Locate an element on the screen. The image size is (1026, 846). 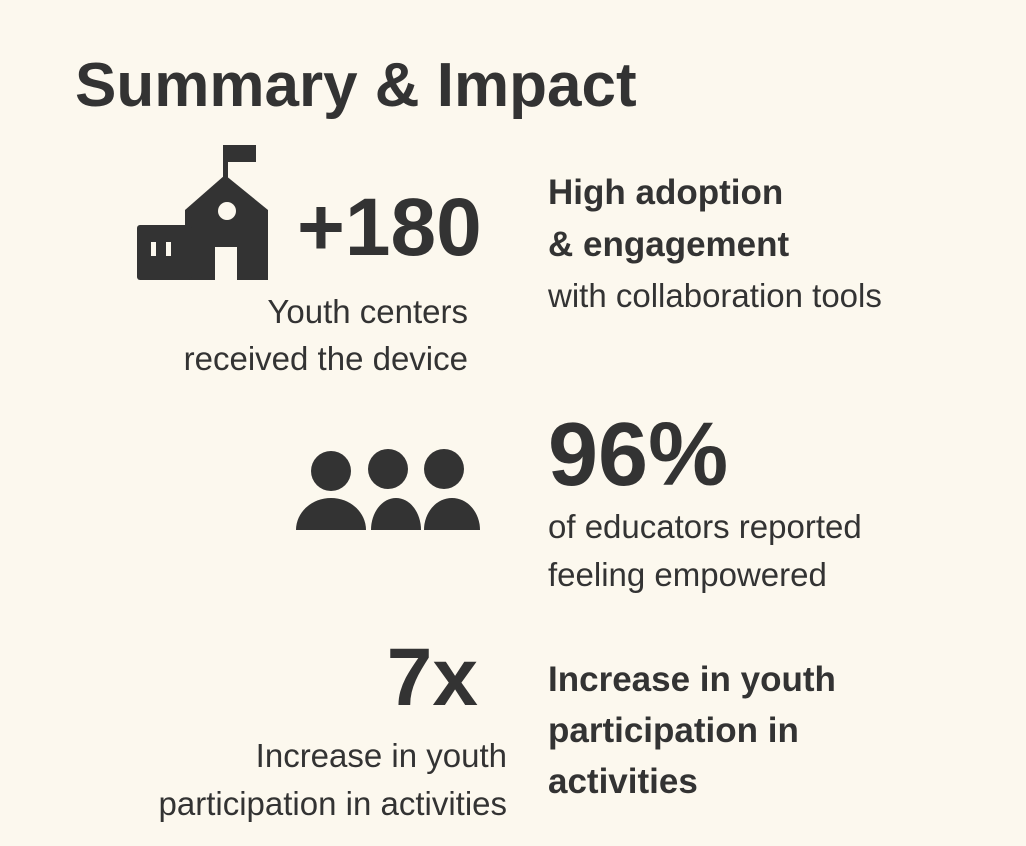
school-icon is located at coordinates (202, 212).